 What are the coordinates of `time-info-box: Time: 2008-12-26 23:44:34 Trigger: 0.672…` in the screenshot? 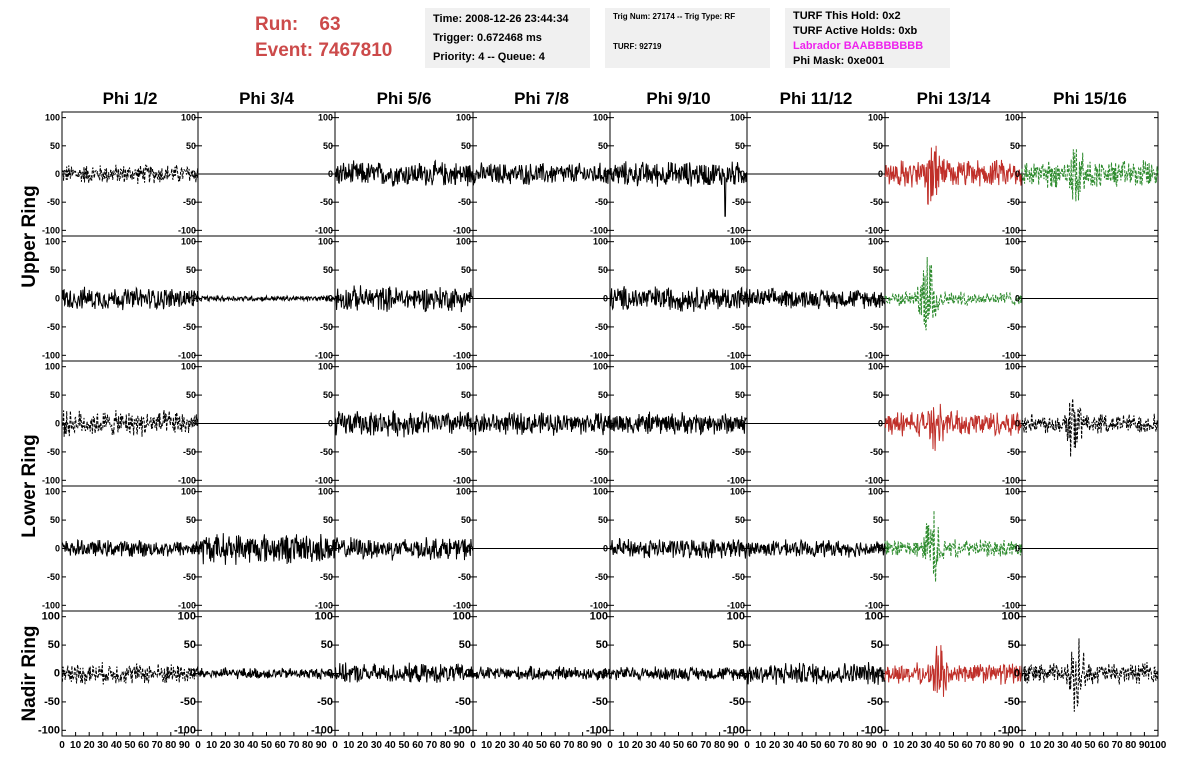 It's located at (507, 38).